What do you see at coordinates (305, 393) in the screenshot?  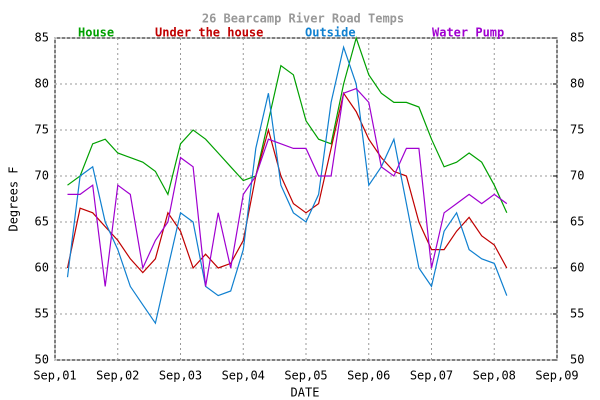 I see `x-axis-label: DATE` at bounding box center [305, 393].